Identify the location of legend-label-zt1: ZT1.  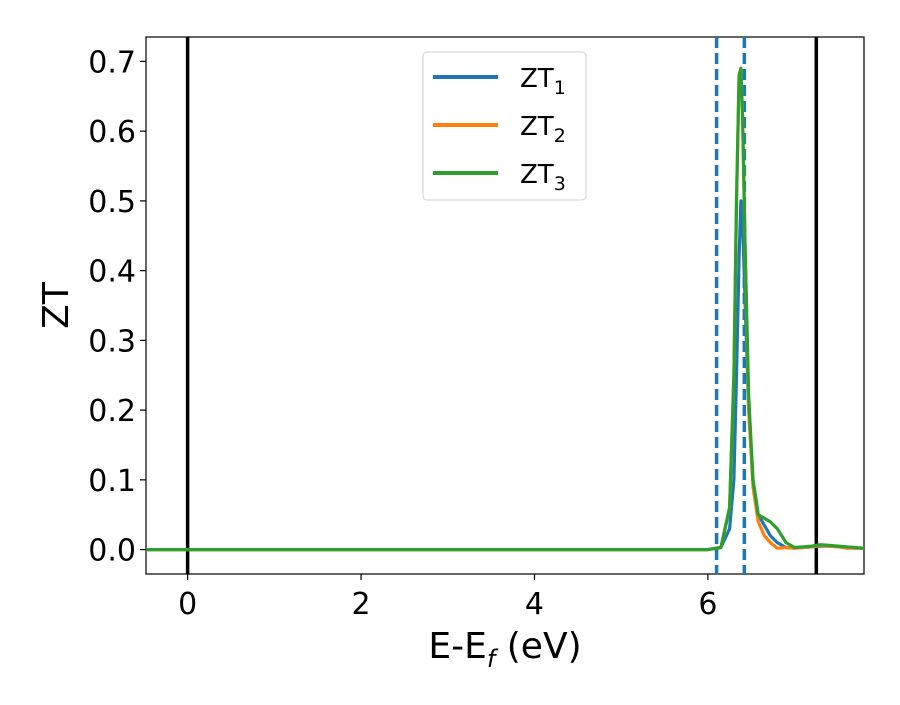
(543, 81).